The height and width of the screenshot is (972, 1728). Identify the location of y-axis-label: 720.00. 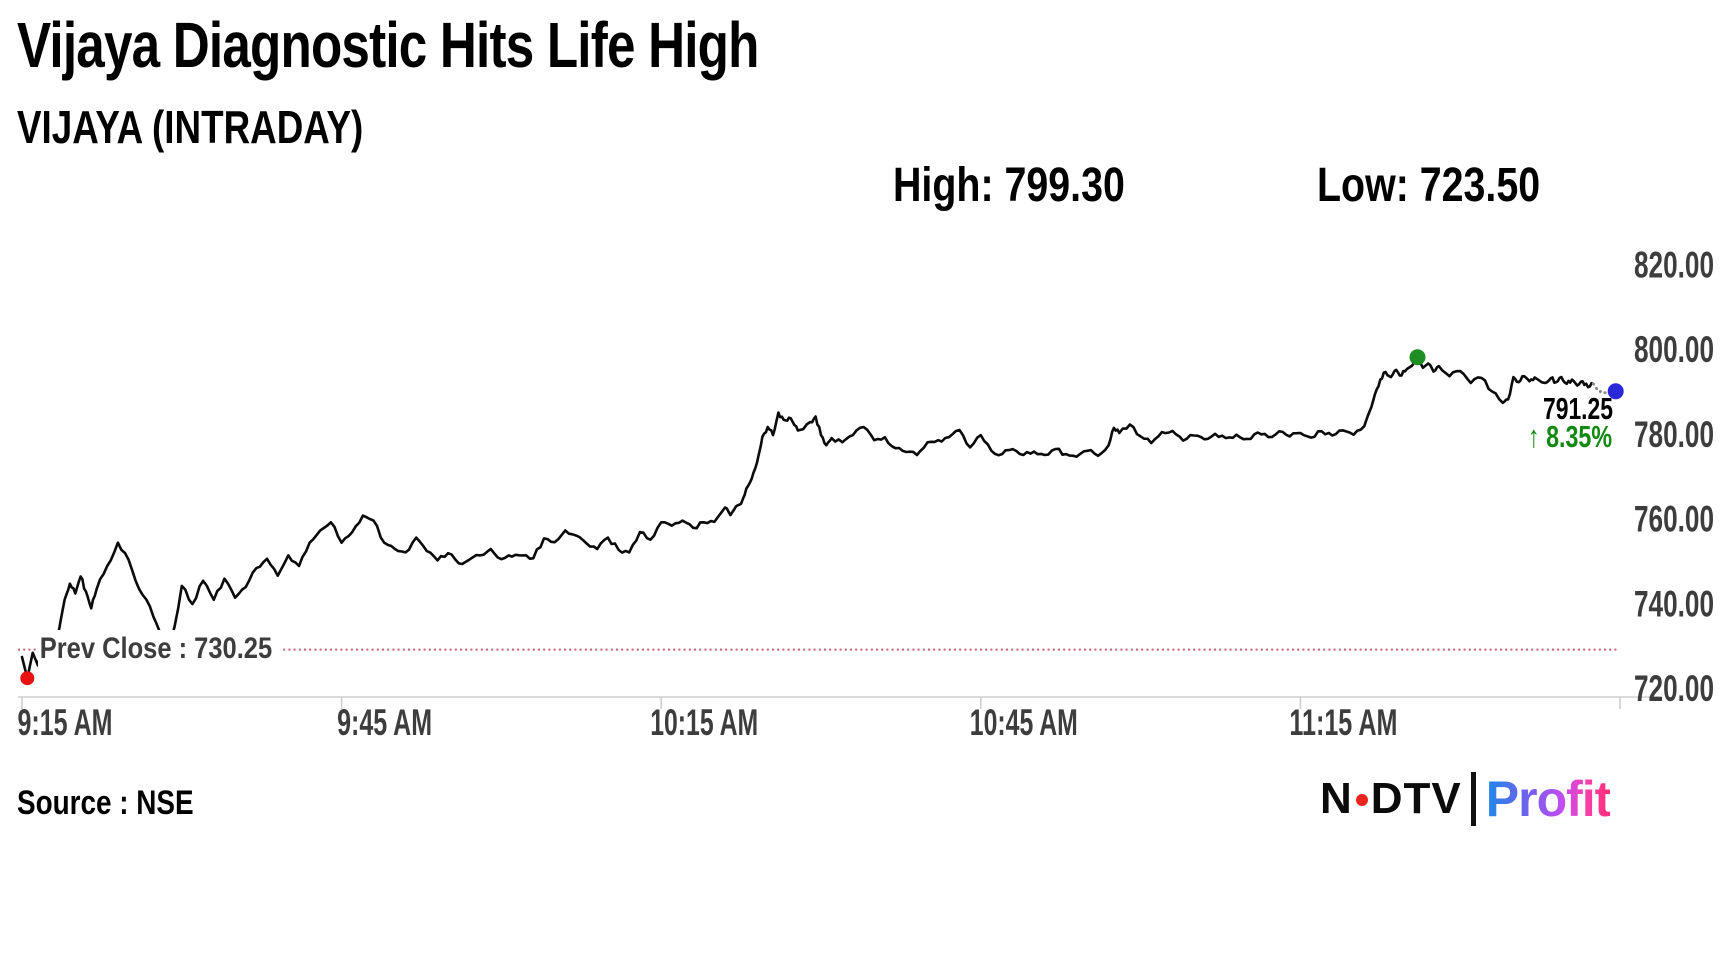
(1674, 688).